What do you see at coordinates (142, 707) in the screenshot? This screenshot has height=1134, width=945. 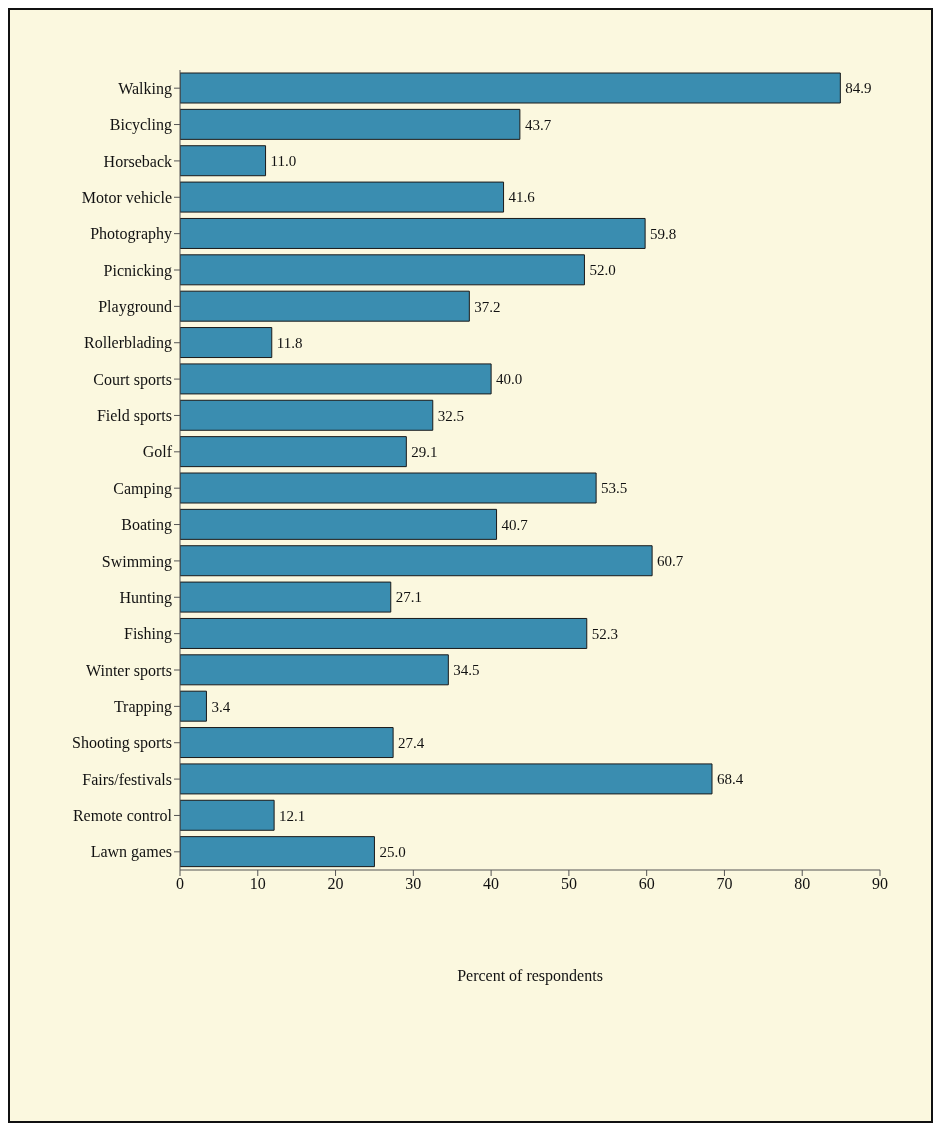 I see `y-tick-label: Trapping` at bounding box center [142, 707].